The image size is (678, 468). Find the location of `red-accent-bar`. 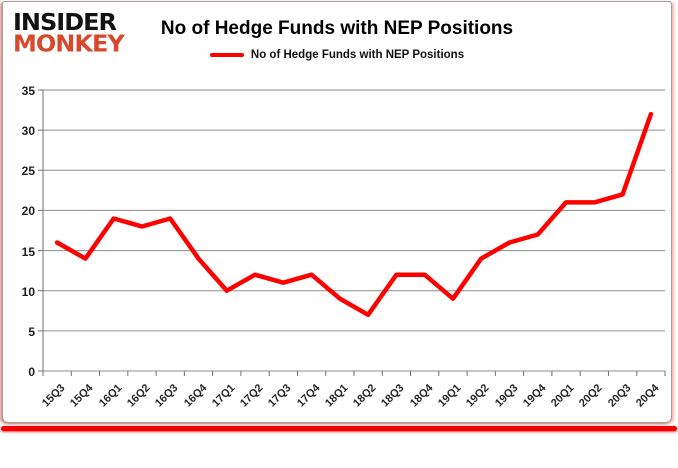

red-accent-bar is located at coordinates (339, 428).